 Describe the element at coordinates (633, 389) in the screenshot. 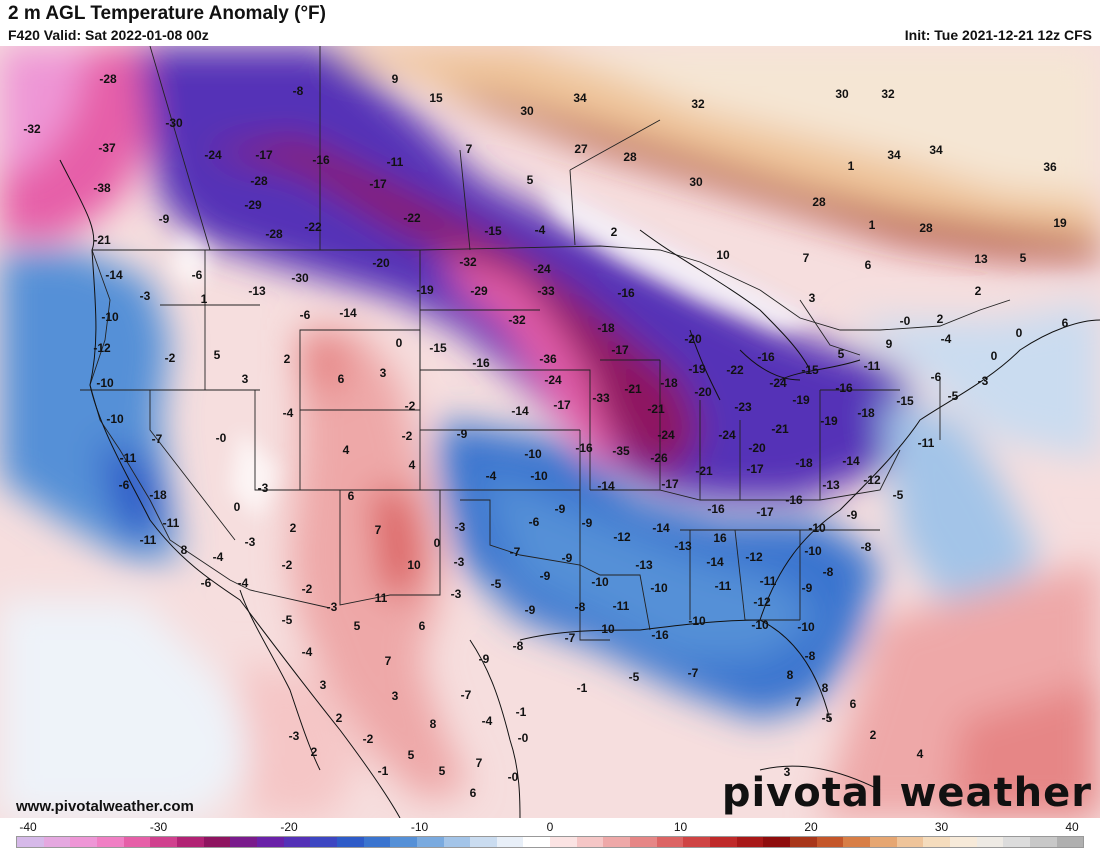

I see `anomaly-value-label: -21` at that location.